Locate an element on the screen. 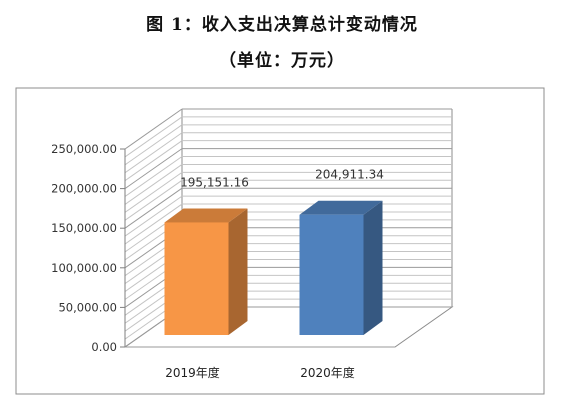  chart-title: 图 1：收入支出决算总计变动情况 is located at coordinates (282, 25).